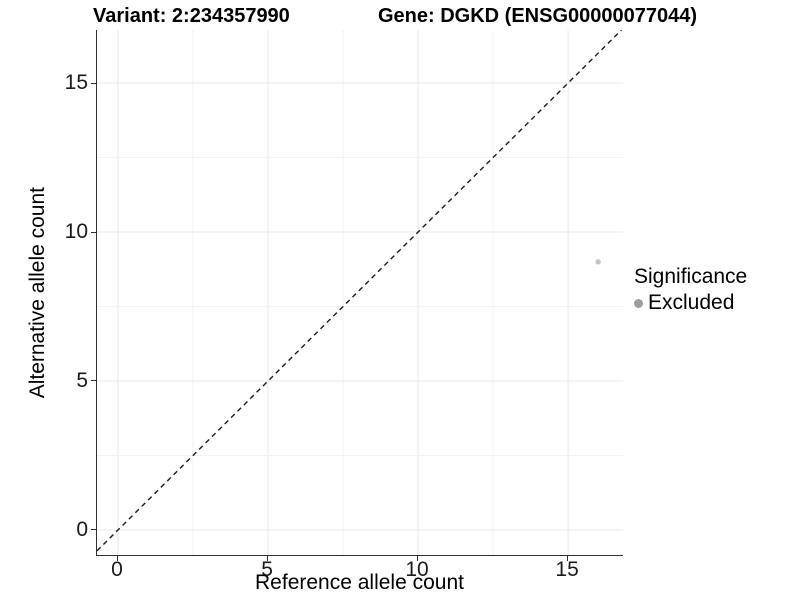 The image size is (800, 600). What do you see at coordinates (82, 380) in the screenshot?
I see `y-tick-label: 5` at bounding box center [82, 380].